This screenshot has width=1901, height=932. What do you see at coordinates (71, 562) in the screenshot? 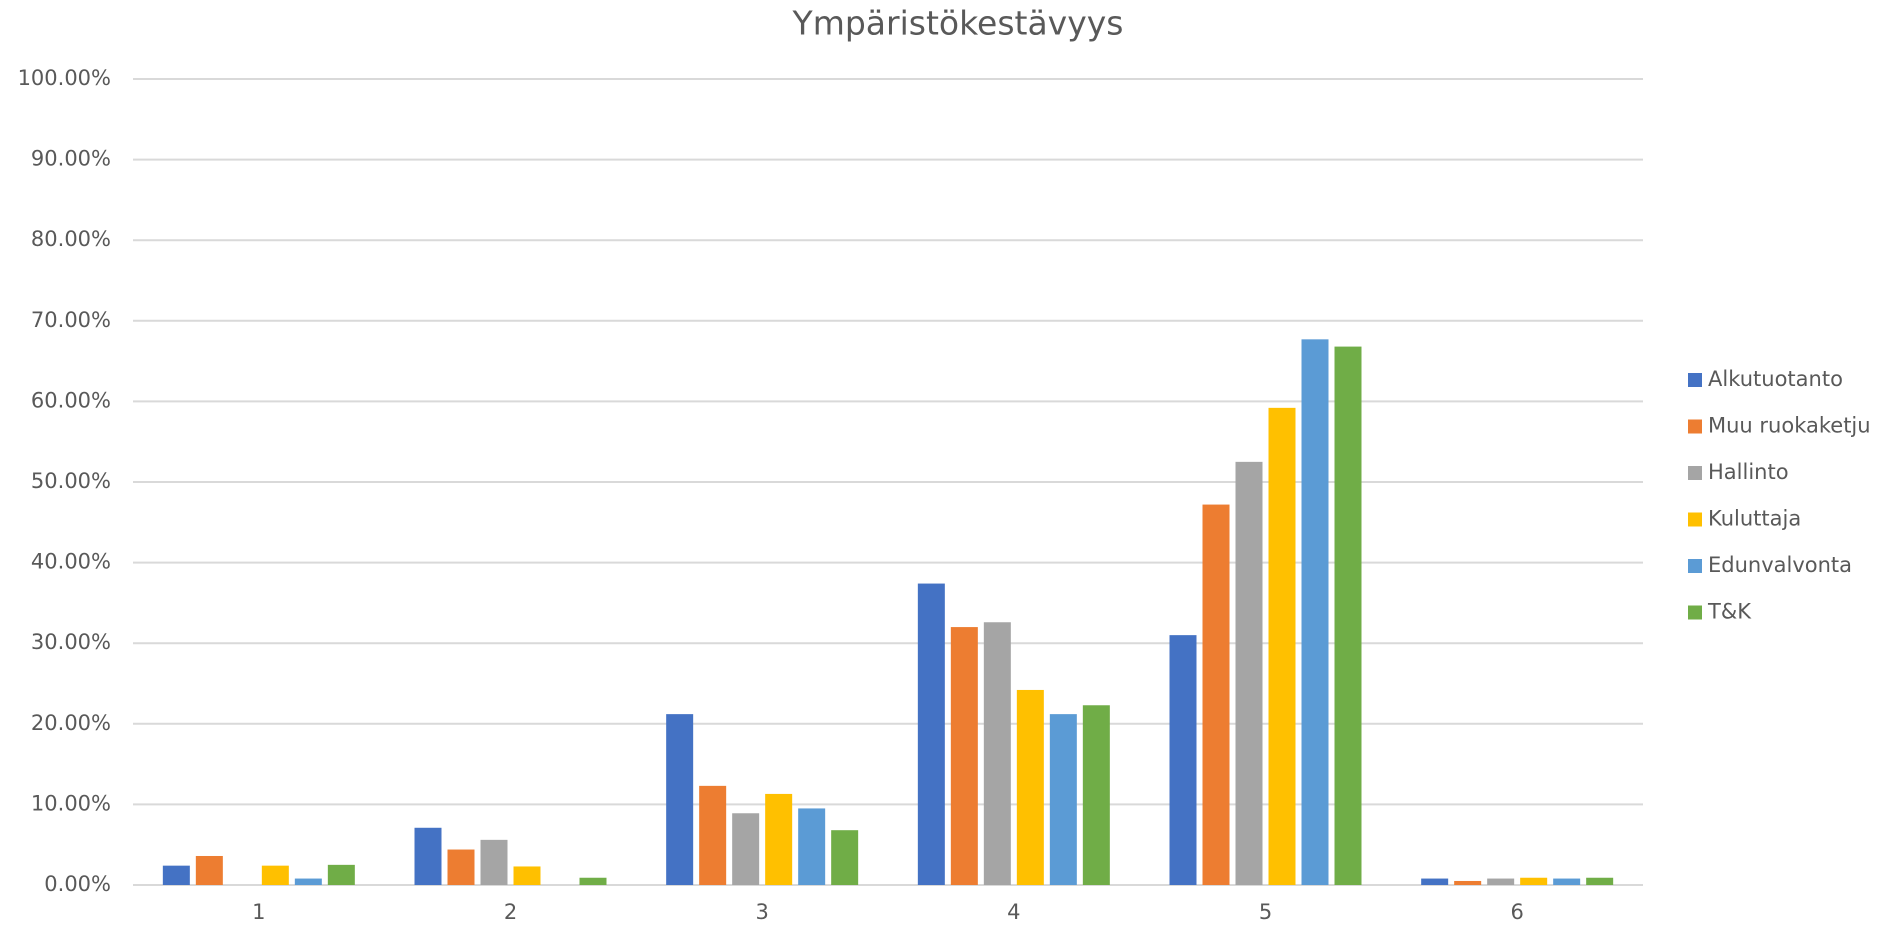
I see `y-tick-label: 40.00%` at bounding box center [71, 562].